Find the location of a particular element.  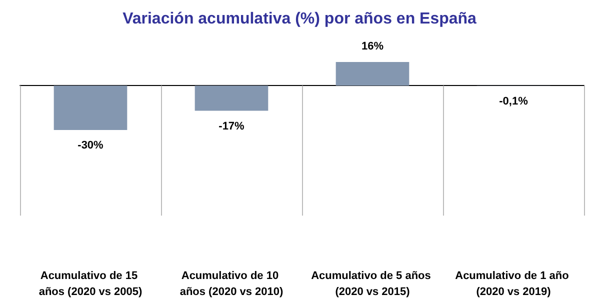

x-tick-label: Acumulativo de 10 años (2020 vs 2010) is located at coordinates (232, 284).